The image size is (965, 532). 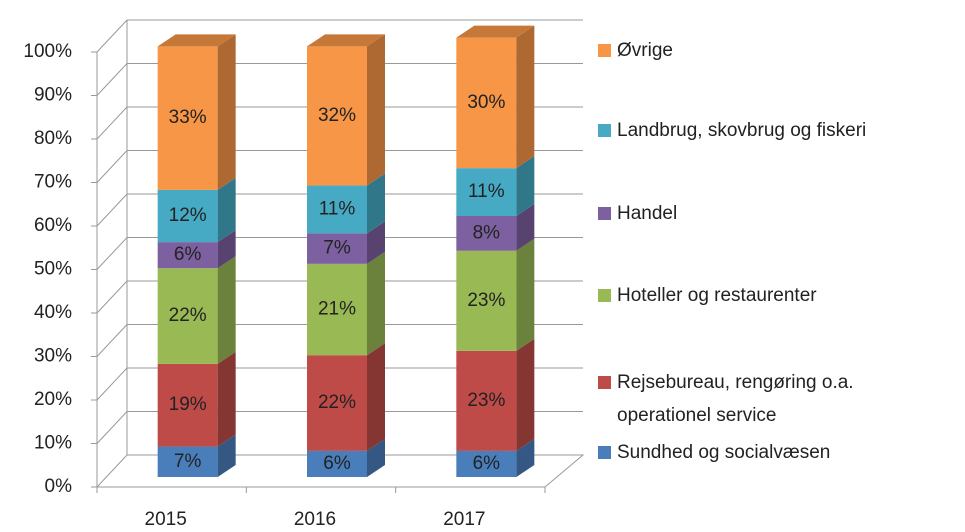 I want to click on legend-entry: Handel, so click(x=742, y=213).